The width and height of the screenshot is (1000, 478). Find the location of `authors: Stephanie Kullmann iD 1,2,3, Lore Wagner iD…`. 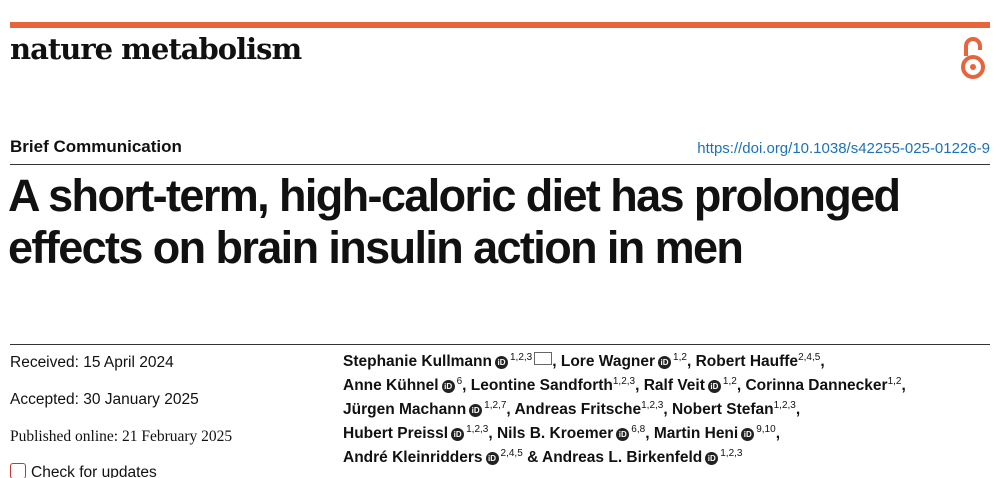

authors: Stephanie Kullmann iD 1,2,3, Lore Wagner iD… is located at coordinates (624, 412).